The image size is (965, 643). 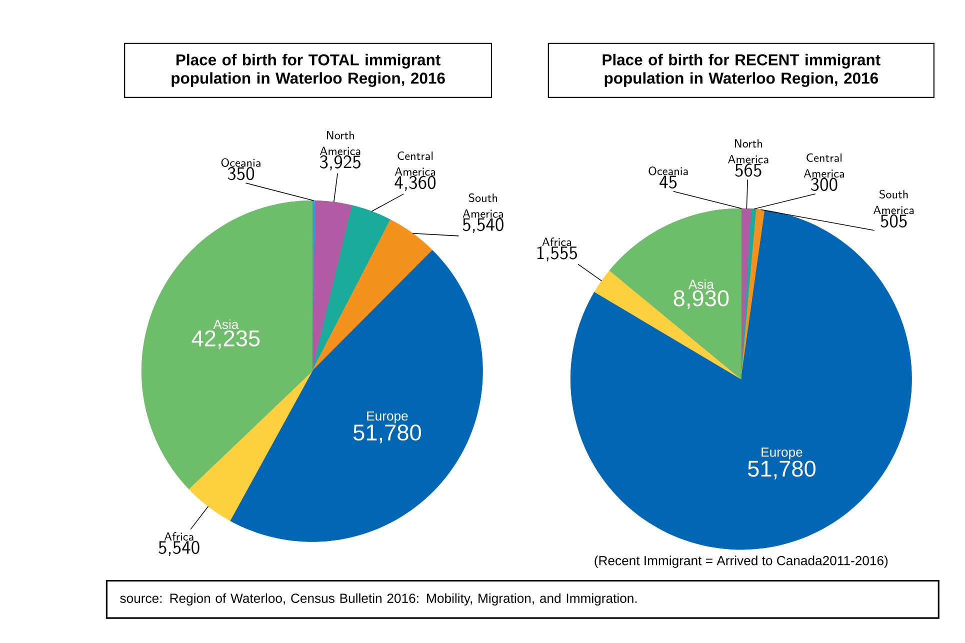 What do you see at coordinates (748, 170) in the screenshot?
I see `data-label: 565` at bounding box center [748, 170].